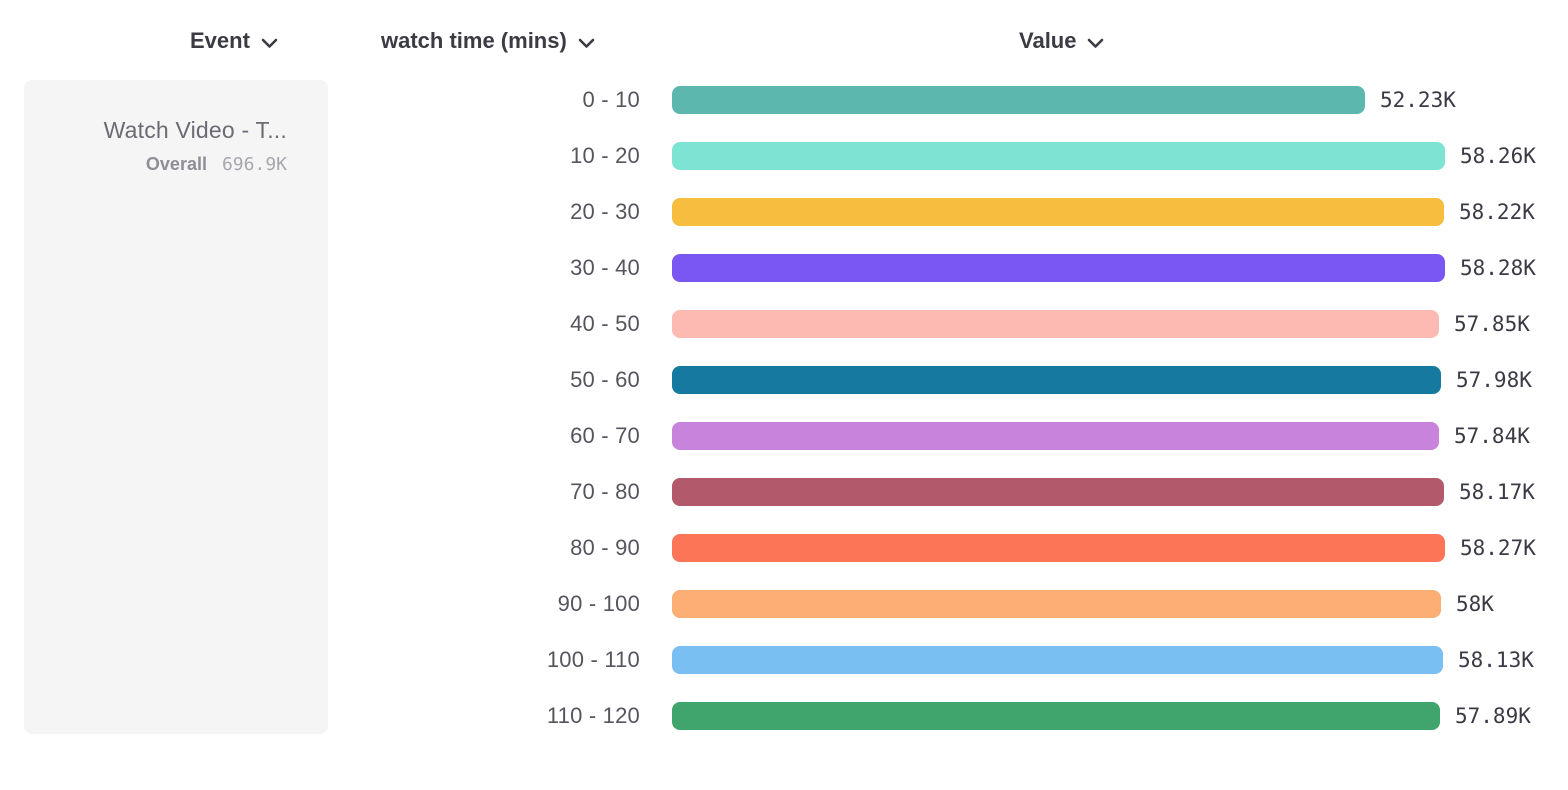  I want to click on value-label: 57.85K, so click(1492, 324).